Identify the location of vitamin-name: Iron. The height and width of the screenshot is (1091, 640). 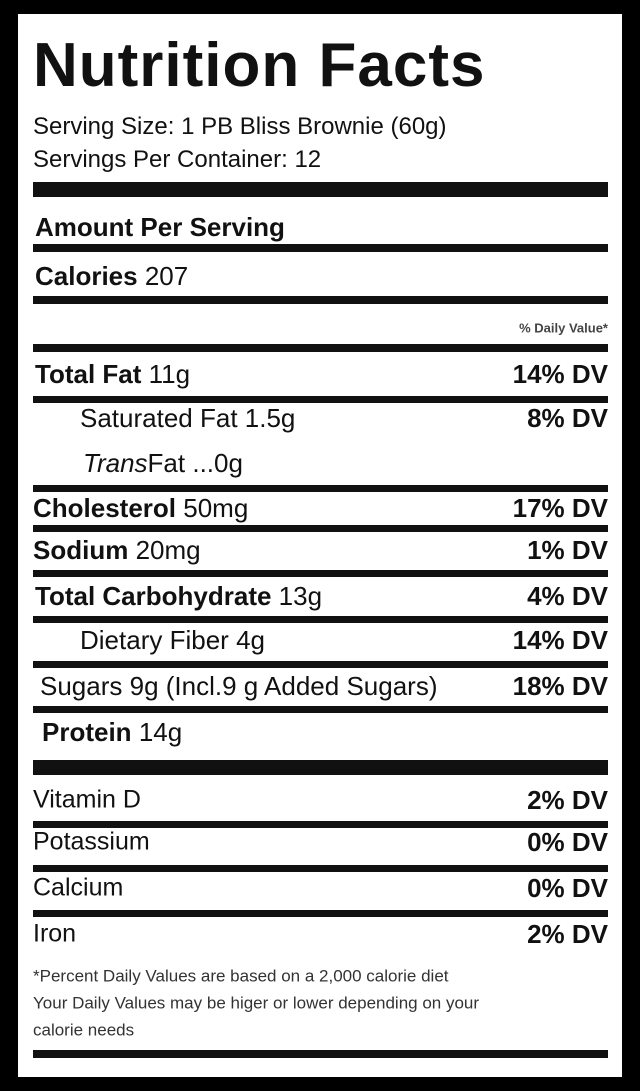
(55, 933).